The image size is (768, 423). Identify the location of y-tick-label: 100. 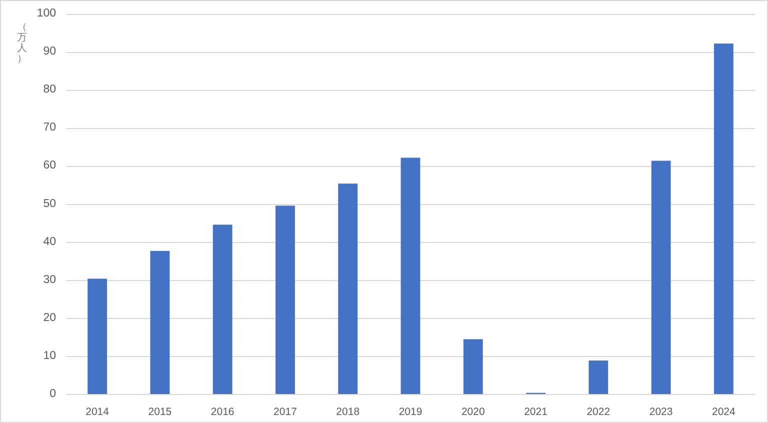
(46, 14).